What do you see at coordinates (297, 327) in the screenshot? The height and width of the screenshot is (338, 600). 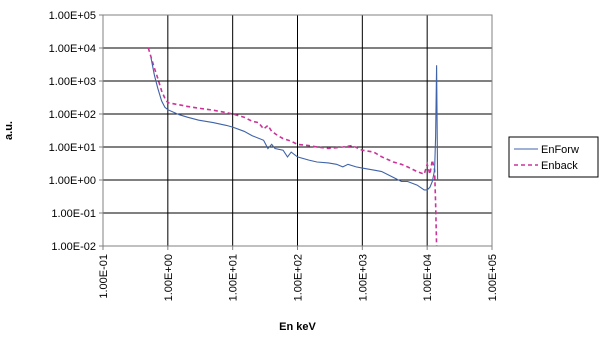 I see `x-axis-title: En keV` at bounding box center [297, 327].